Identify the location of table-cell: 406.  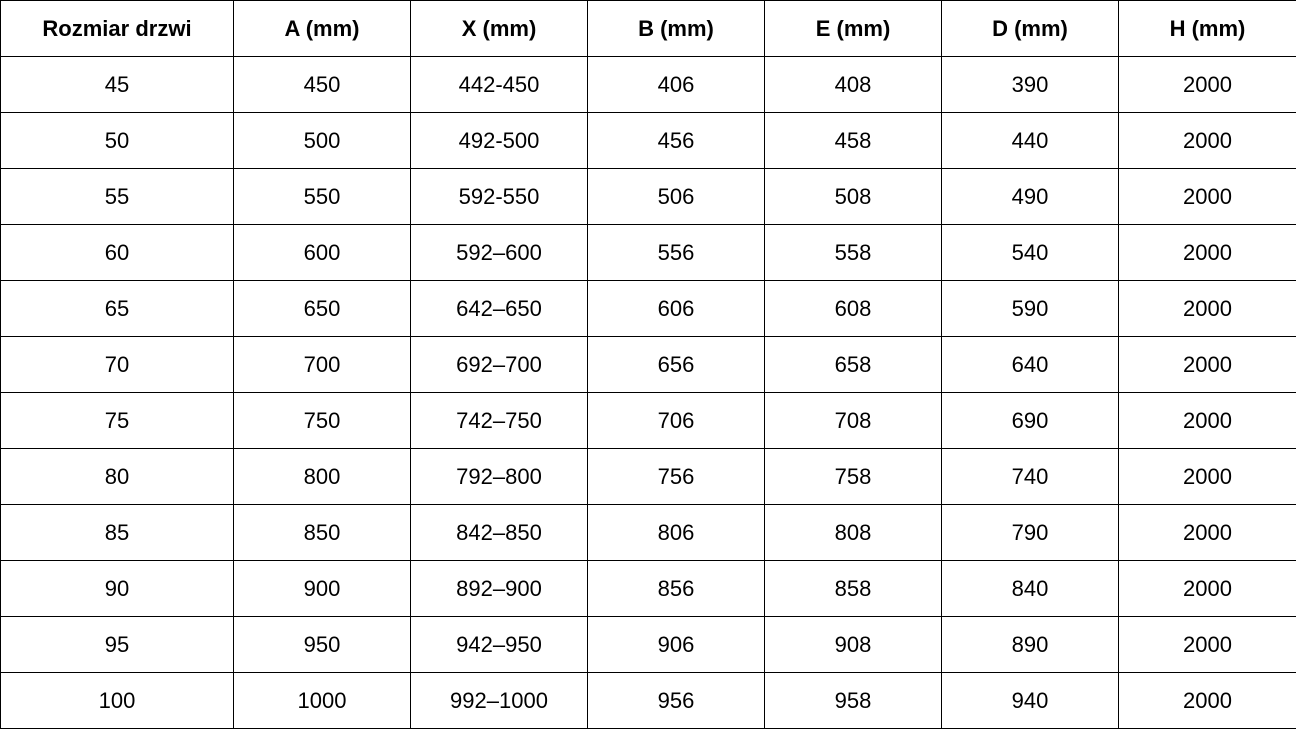
(676, 84).